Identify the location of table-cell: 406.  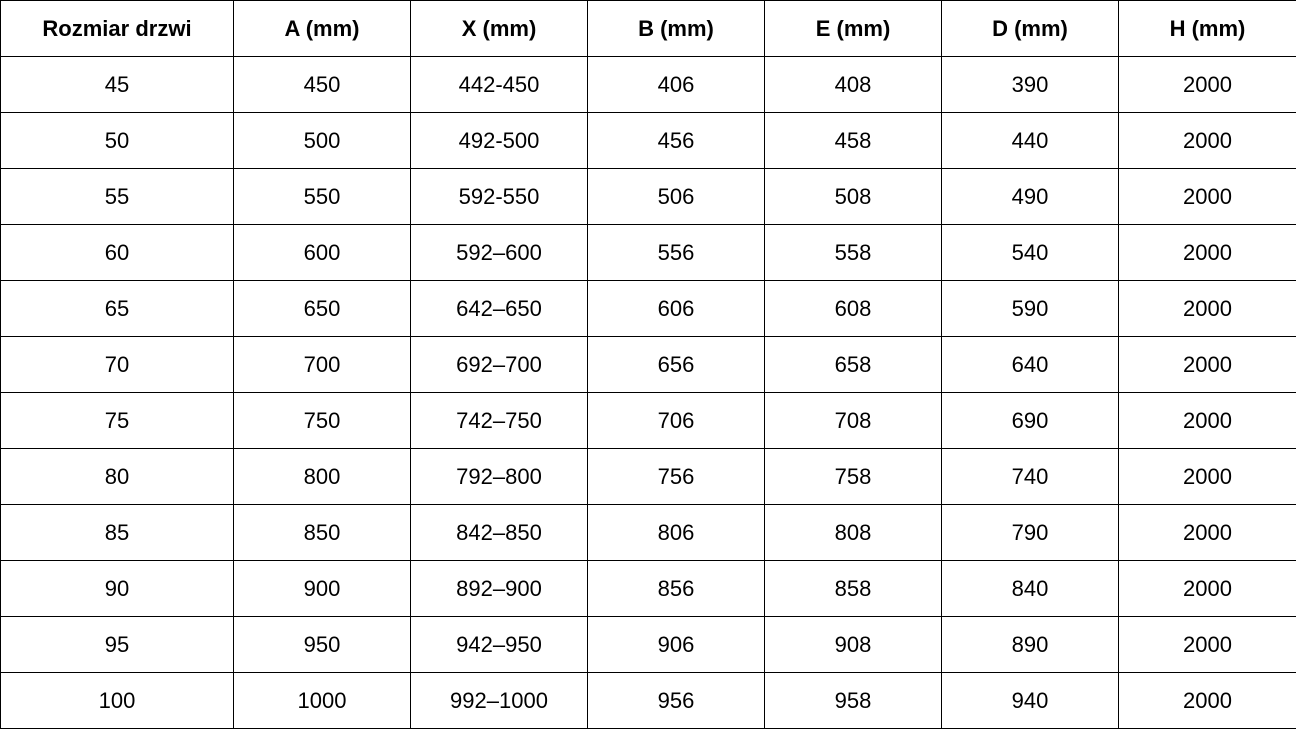
(676, 84).